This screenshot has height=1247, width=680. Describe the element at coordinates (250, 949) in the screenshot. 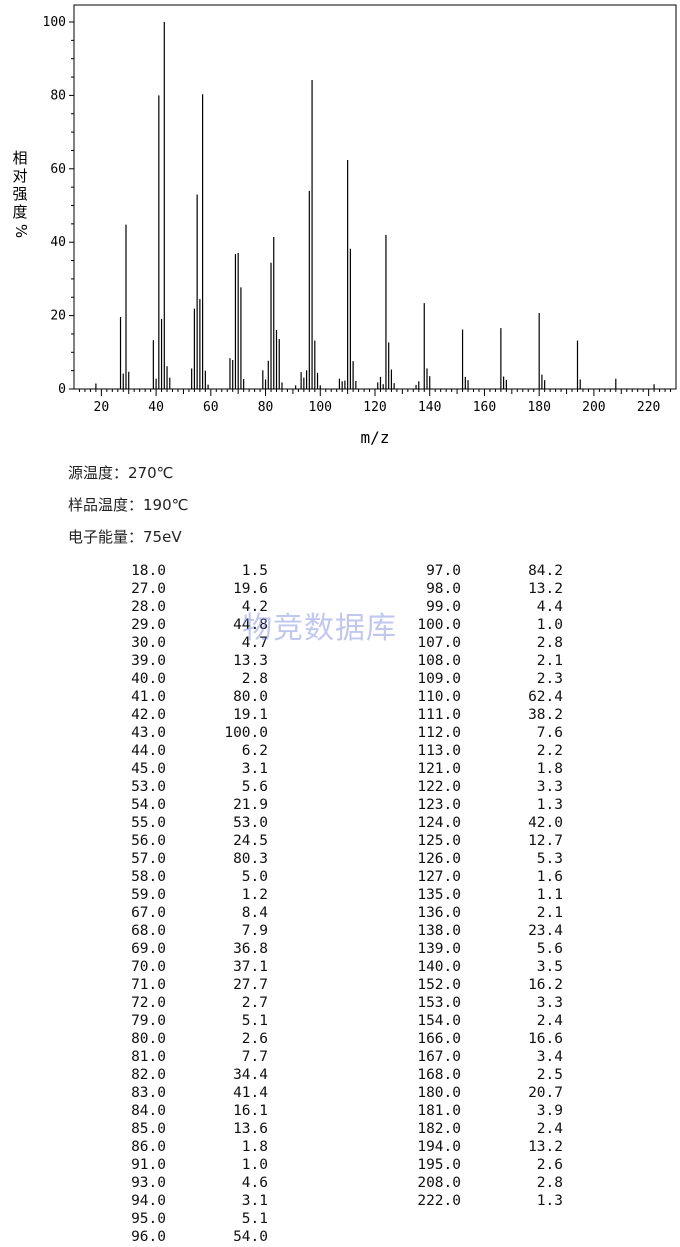

I see `peak-intensity: 36.8` at that location.